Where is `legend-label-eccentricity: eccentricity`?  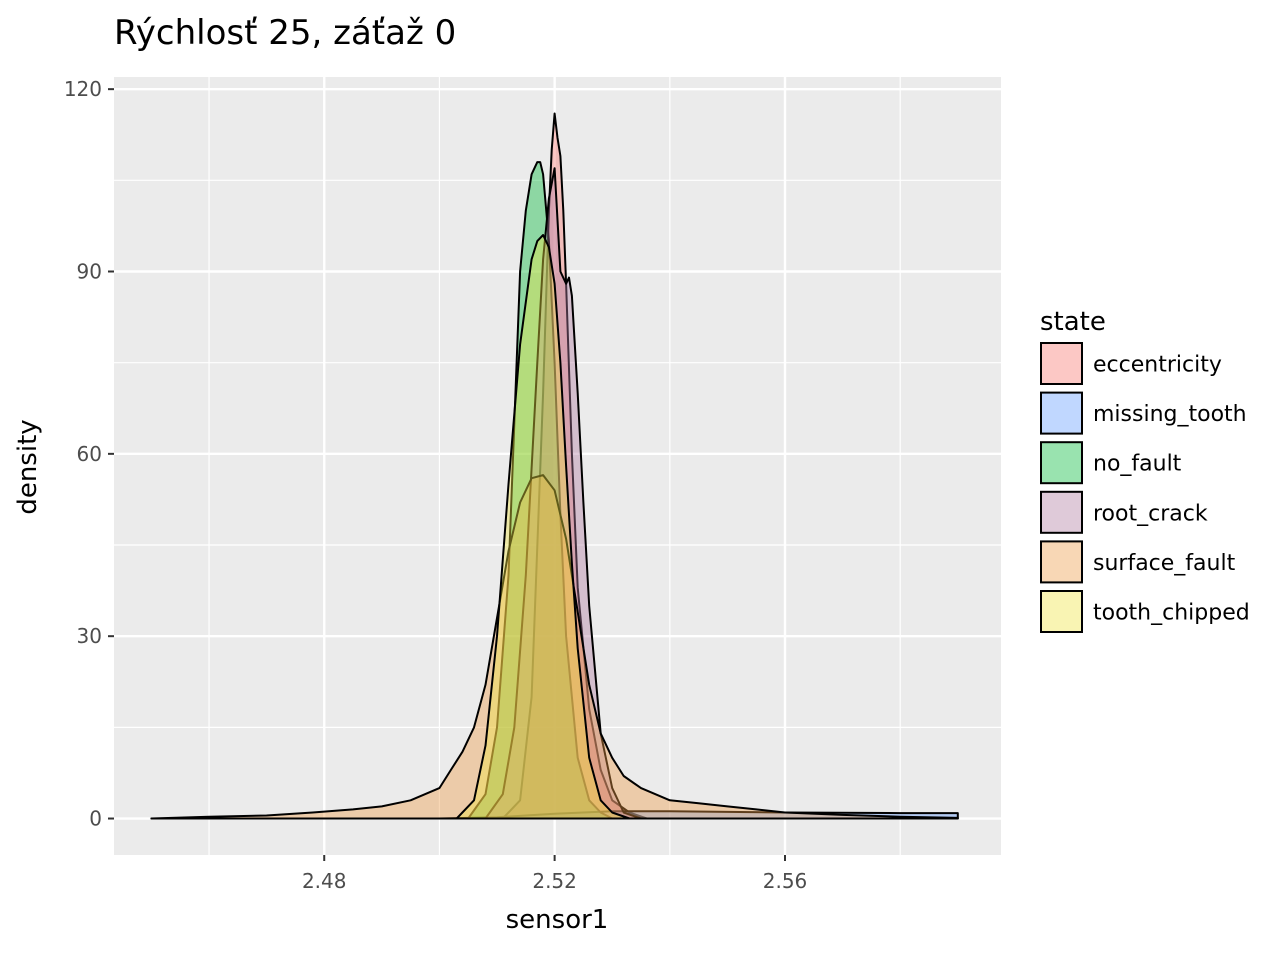
legend-label-eccentricity: eccentricity is located at coordinates (1157, 365).